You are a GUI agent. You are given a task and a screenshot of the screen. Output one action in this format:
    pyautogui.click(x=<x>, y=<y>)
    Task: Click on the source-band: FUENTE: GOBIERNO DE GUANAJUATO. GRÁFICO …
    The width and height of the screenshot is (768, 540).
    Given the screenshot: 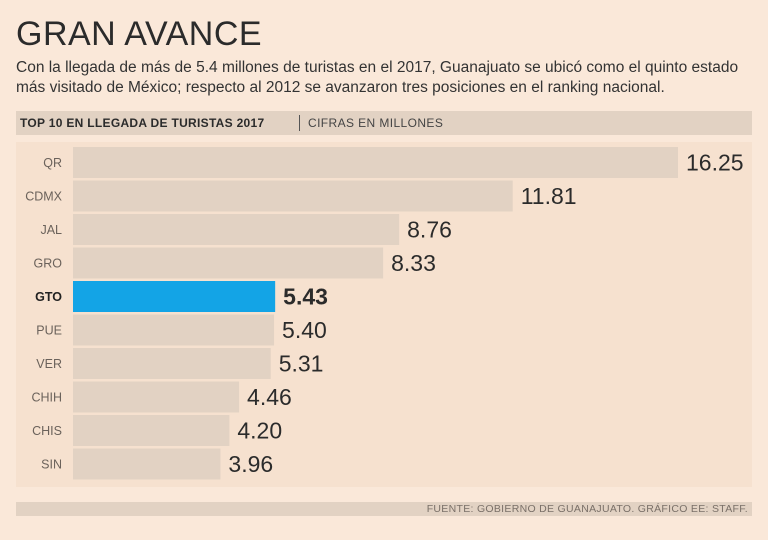 What is the action you would take?
    pyautogui.click(x=384, y=509)
    